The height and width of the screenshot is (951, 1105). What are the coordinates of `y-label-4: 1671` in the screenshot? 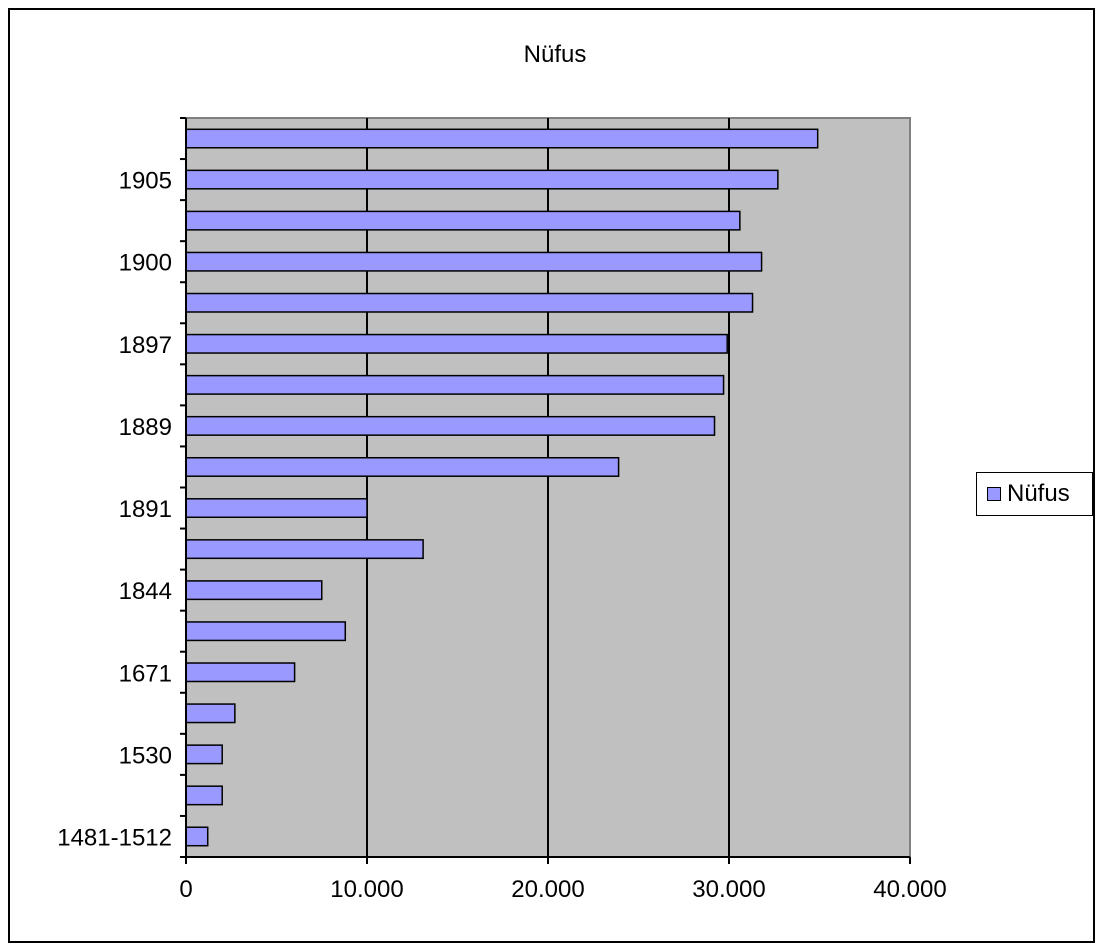 It's located at (145, 673).